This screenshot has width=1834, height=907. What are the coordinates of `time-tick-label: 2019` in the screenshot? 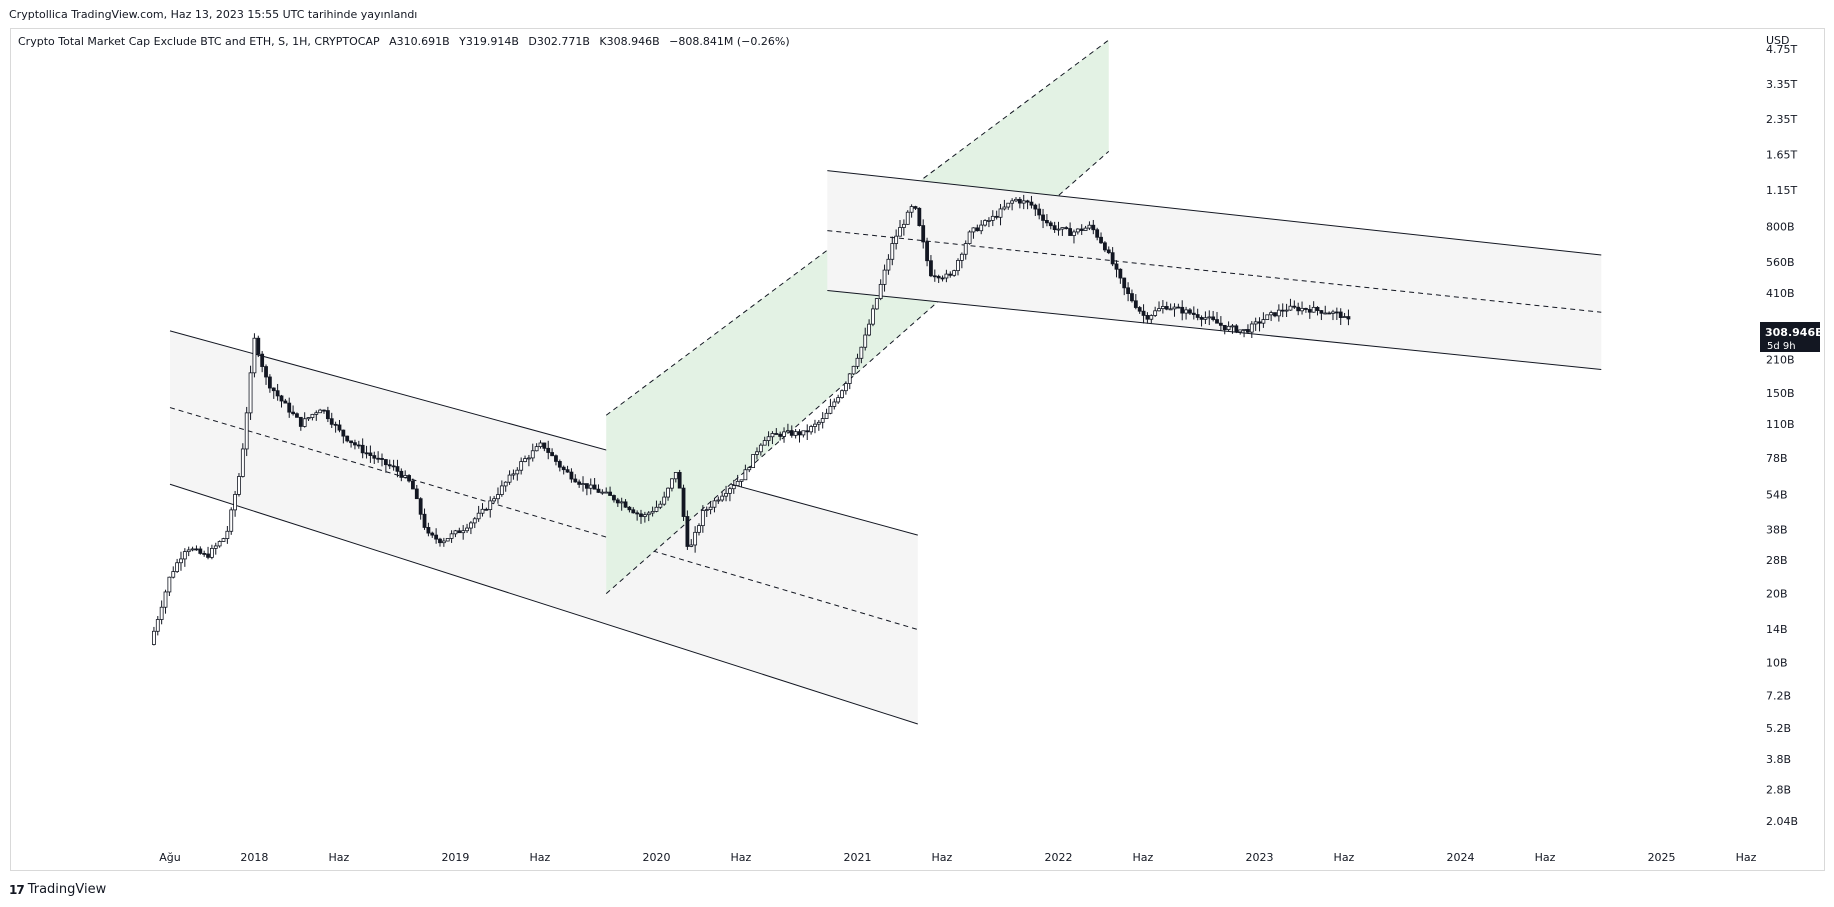 It's located at (455, 857).